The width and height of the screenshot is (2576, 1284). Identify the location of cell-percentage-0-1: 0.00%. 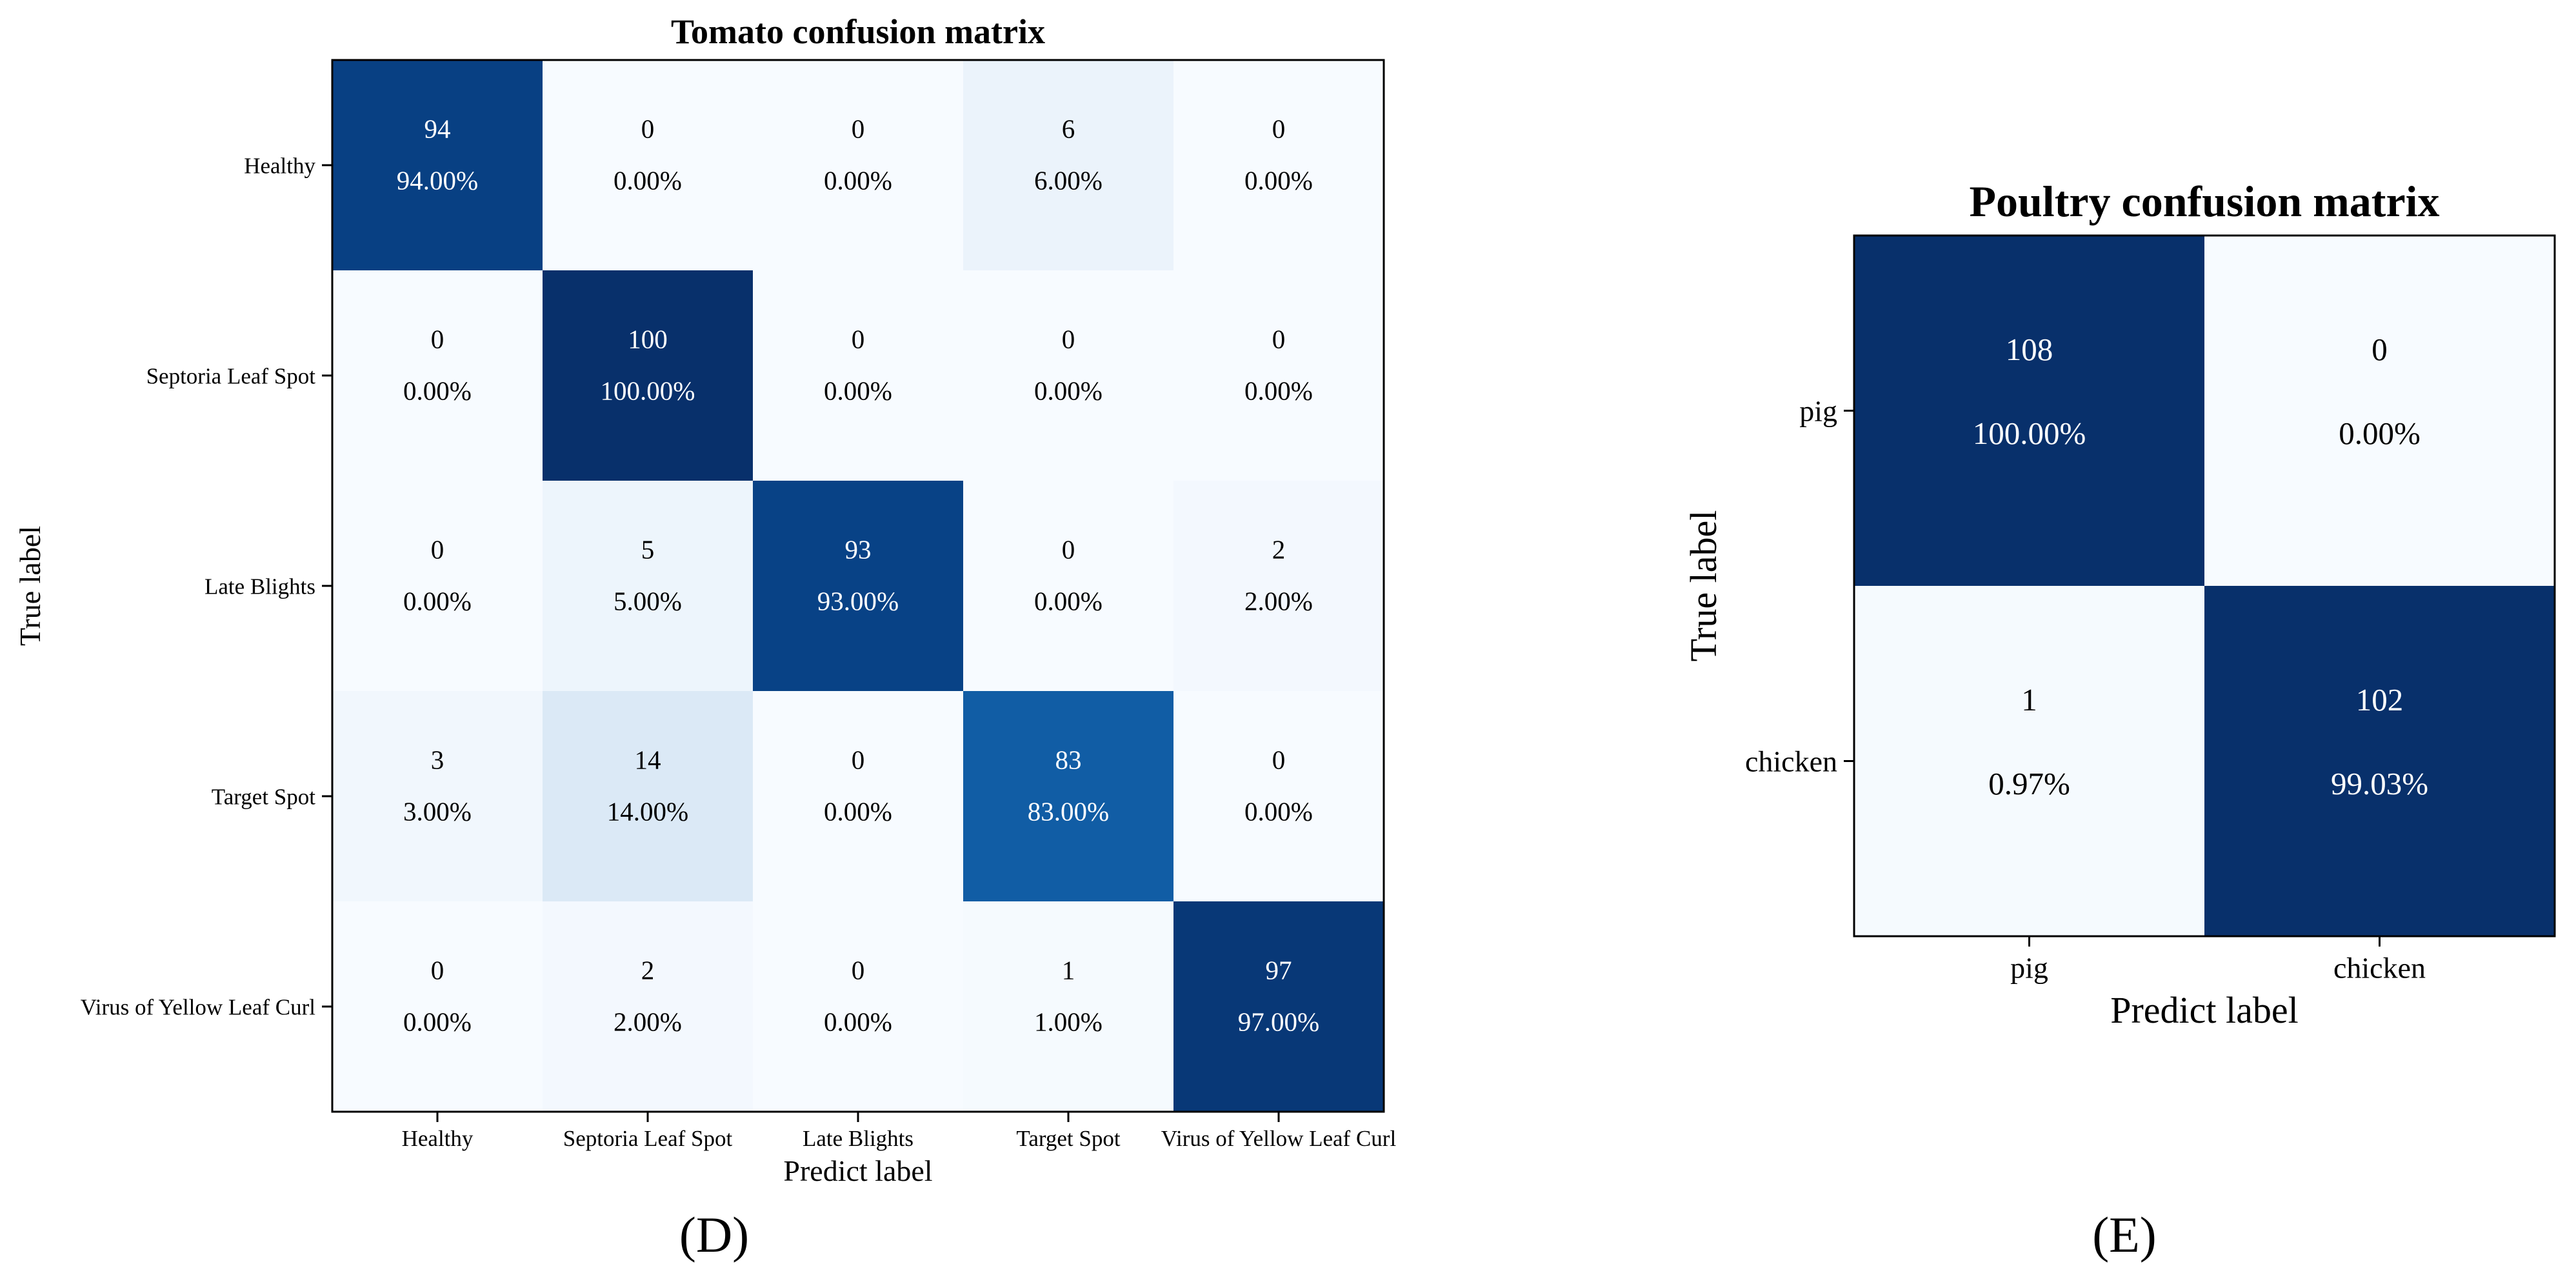
(2380, 433).